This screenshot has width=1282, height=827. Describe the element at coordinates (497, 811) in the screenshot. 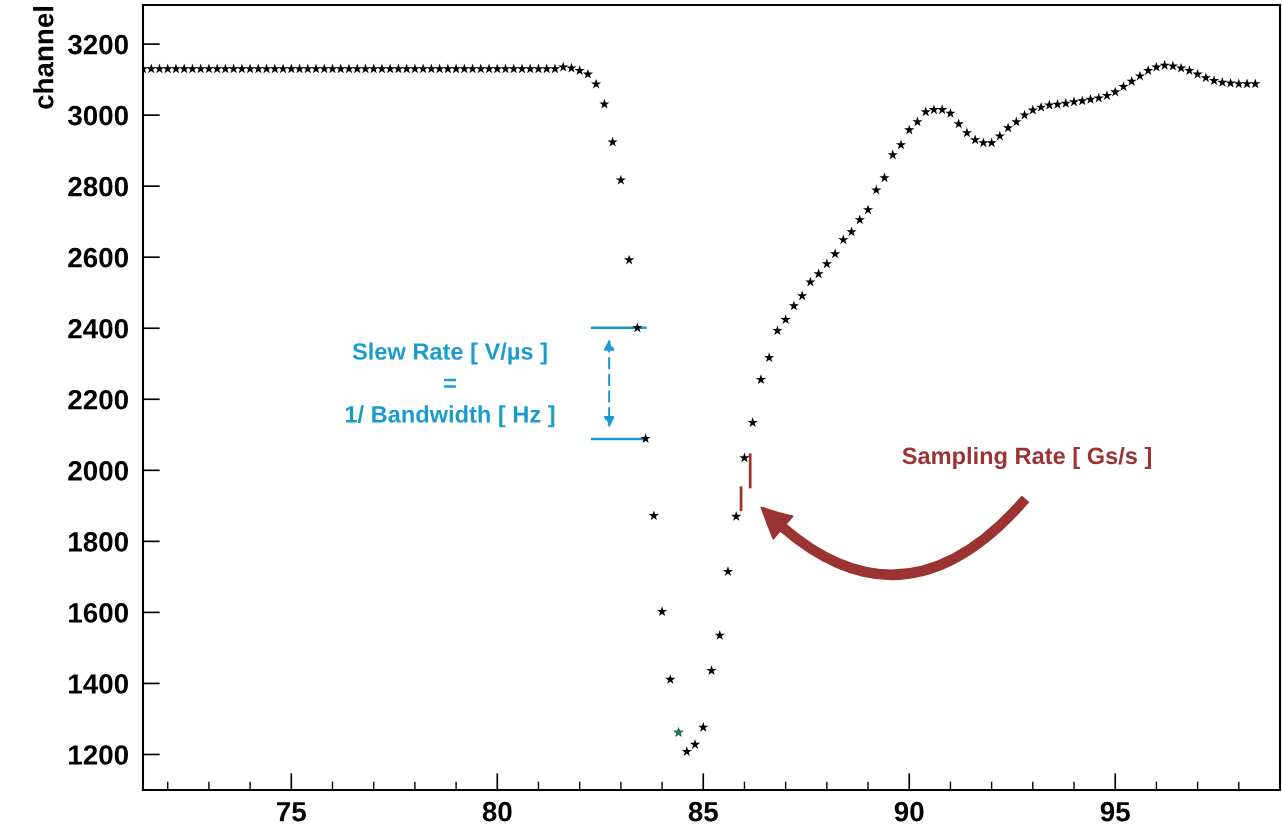

I see `x-tick-label: 80` at that location.